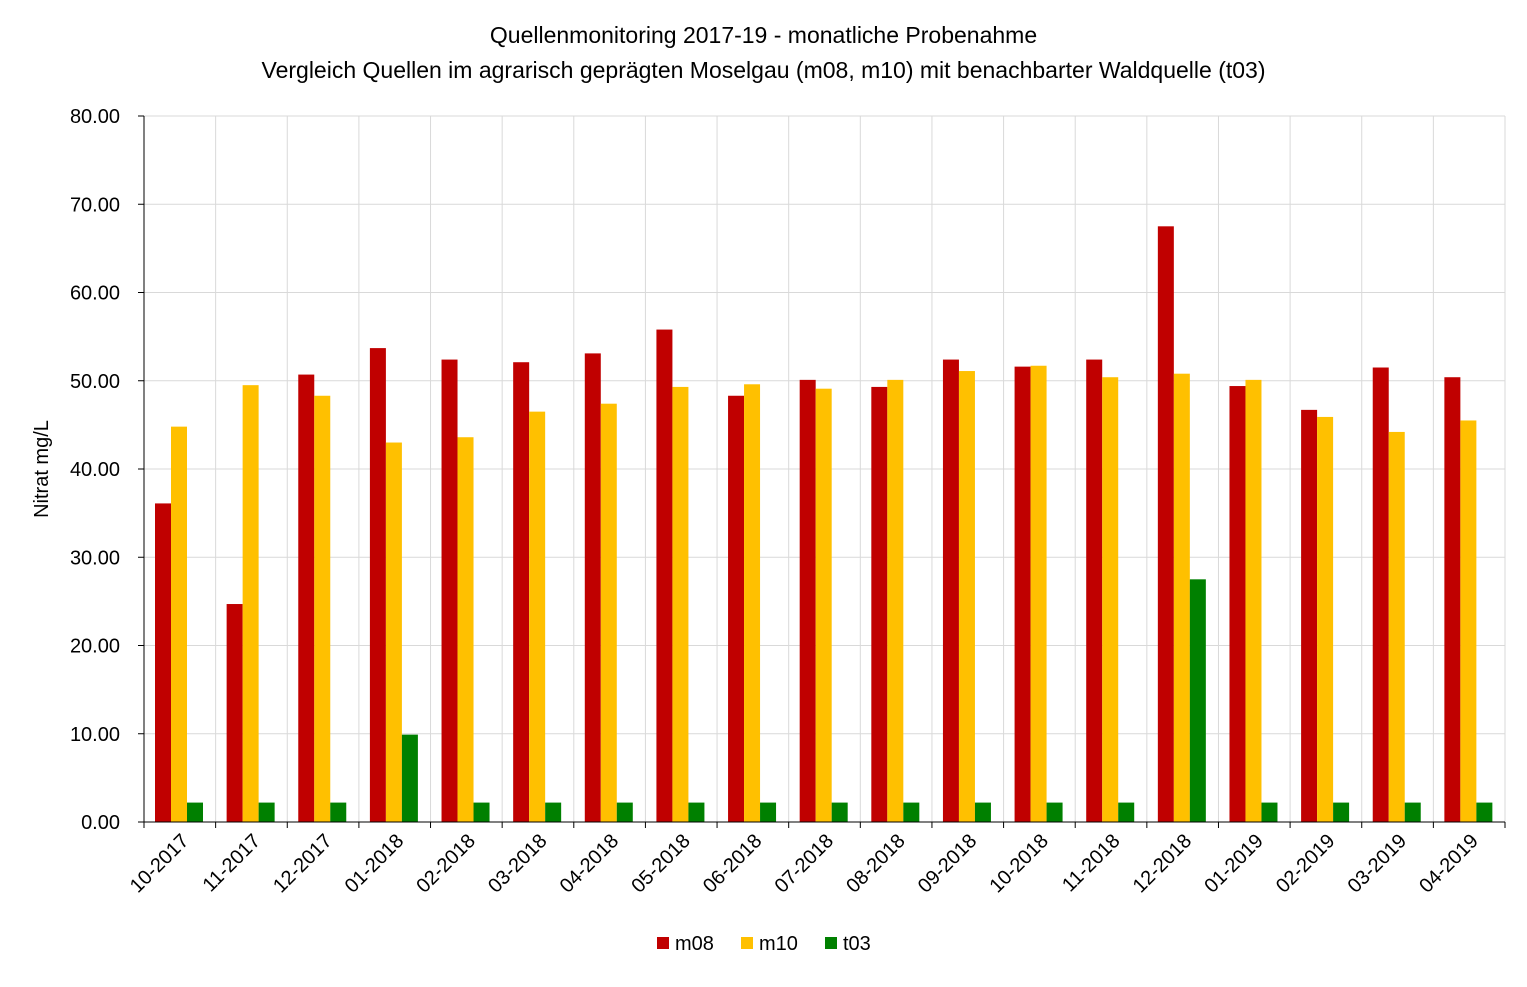 The width and height of the screenshot is (1527, 987). Describe the element at coordinates (747, 943) in the screenshot. I see `legend-swatch-m10` at that location.